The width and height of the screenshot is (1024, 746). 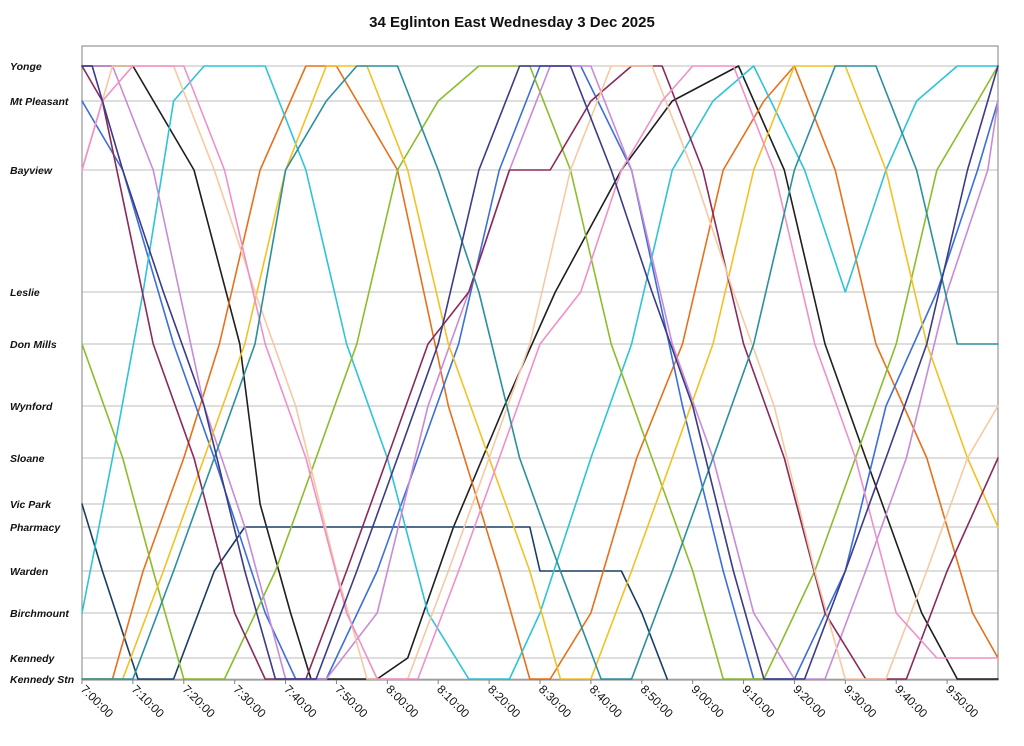 What do you see at coordinates (512, 22) in the screenshot?
I see `chart-title: 34 Eglinton East Wednesday 3 Dec 2025` at bounding box center [512, 22].